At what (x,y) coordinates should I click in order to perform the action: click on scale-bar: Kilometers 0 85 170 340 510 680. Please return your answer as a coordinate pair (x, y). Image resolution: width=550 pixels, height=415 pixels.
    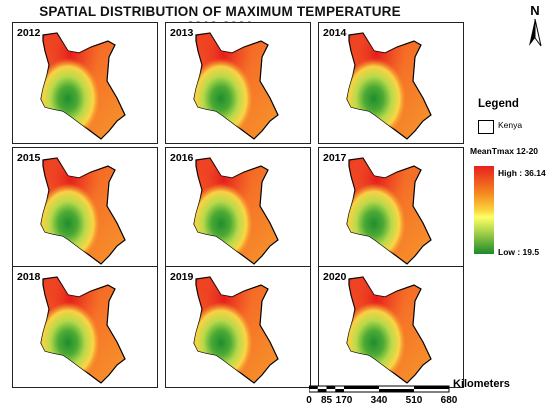
    Looking at the image, I should click on (427, 396).